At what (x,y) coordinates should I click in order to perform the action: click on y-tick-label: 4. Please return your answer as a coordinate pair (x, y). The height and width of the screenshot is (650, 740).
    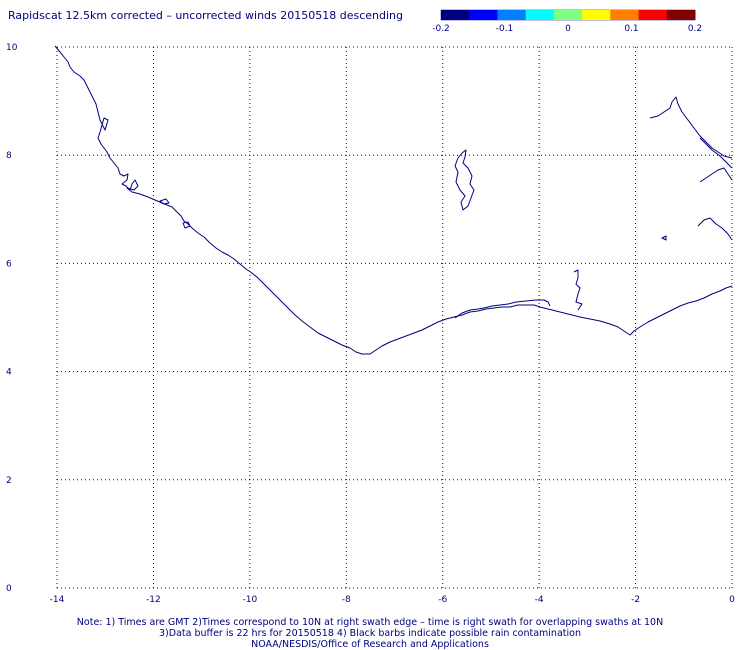
    Looking at the image, I should click on (9, 373).